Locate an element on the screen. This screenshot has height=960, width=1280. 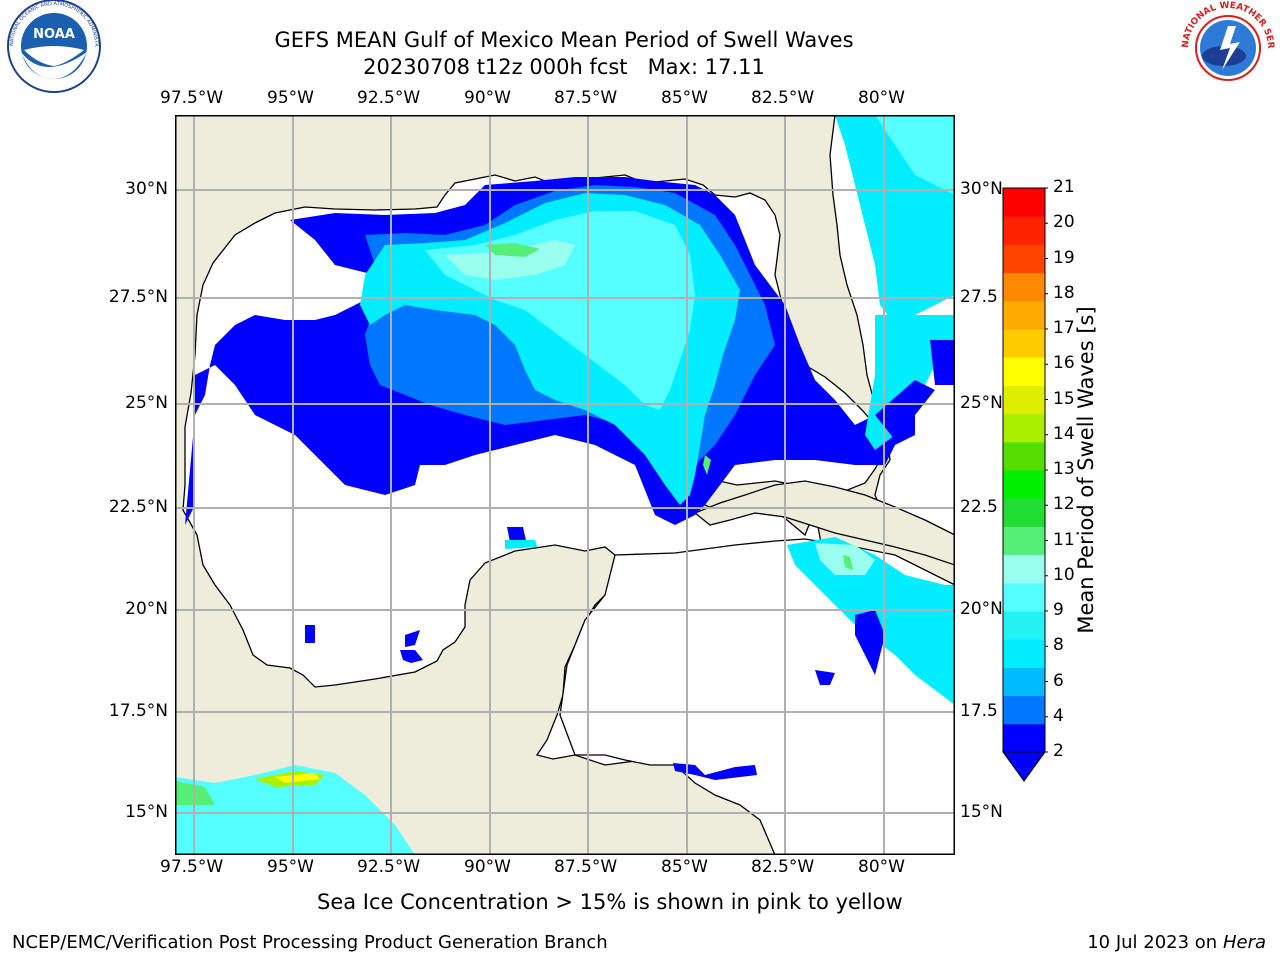
lat-label-right: 22.5 is located at coordinates (979, 507).